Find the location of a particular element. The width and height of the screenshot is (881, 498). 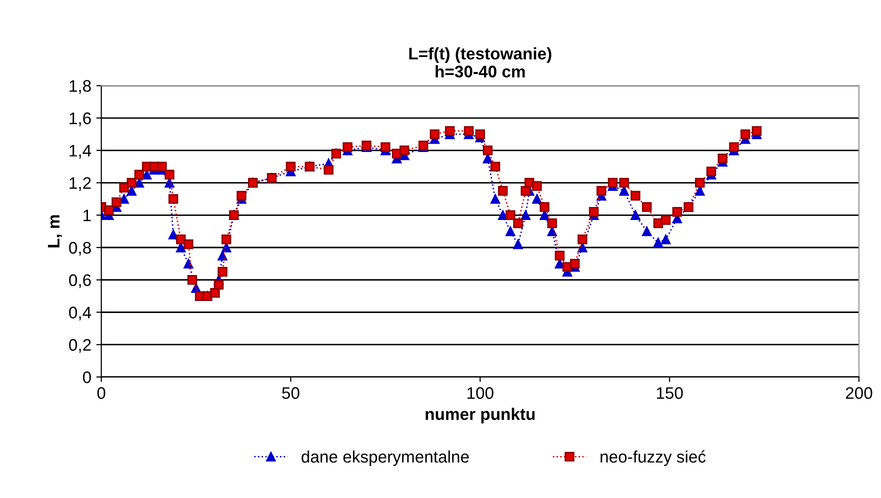

y-tick-label: 0,4 is located at coordinates (80, 313).